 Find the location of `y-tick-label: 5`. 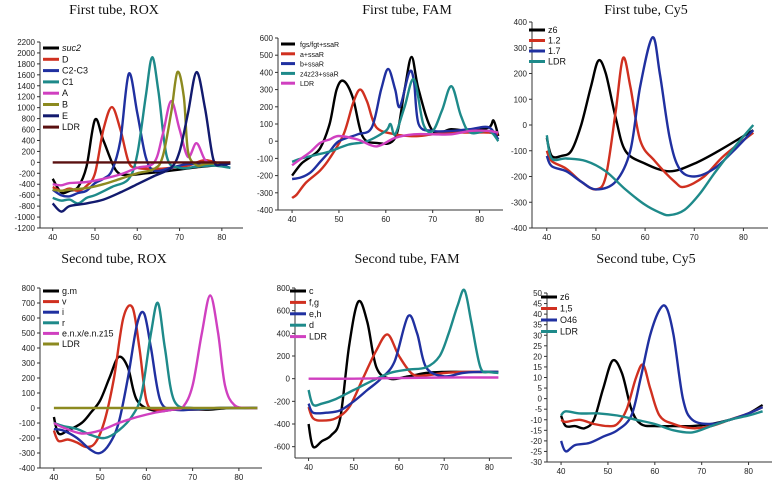

y-tick-label: 5 is located at coordinates (540, 388).